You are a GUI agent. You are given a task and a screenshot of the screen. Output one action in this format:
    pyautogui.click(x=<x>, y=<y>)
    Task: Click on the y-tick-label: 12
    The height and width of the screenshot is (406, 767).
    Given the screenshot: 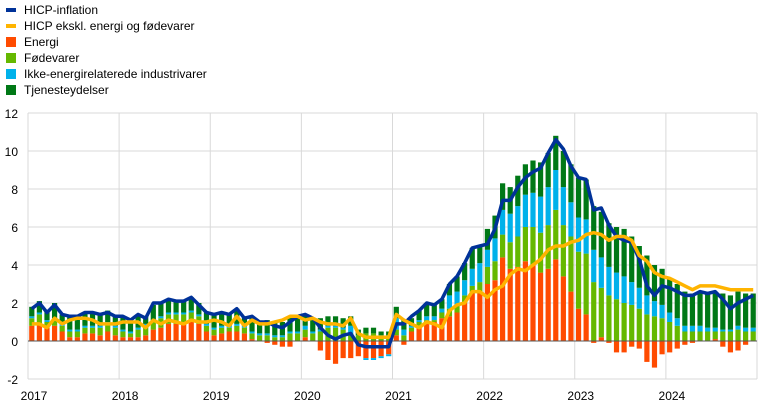 What is the action you would take?
    pyautogui.click(x=12, y=114)
    